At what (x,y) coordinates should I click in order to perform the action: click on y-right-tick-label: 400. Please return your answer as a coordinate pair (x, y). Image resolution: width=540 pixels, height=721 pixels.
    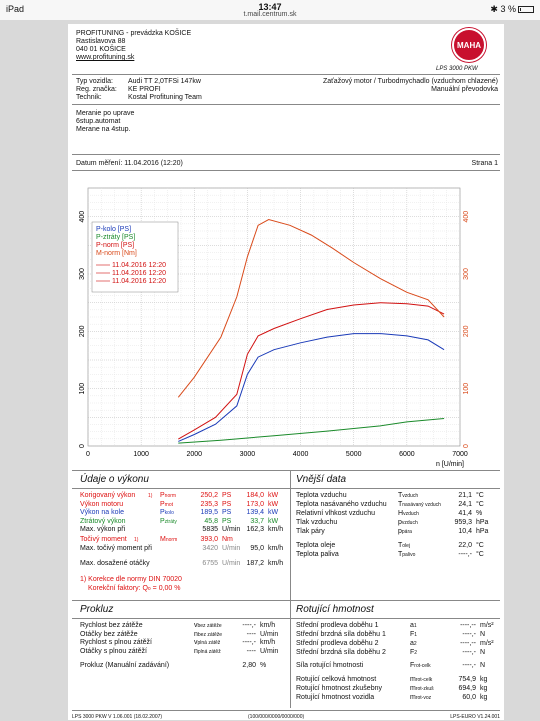
    Looking at the image, I should click on (466, 217).